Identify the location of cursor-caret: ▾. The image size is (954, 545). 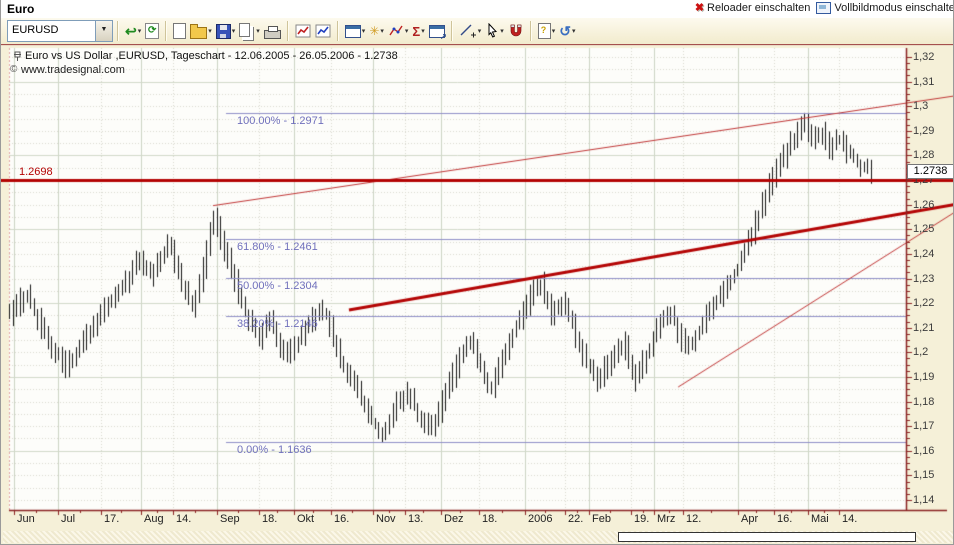
(502, 31).